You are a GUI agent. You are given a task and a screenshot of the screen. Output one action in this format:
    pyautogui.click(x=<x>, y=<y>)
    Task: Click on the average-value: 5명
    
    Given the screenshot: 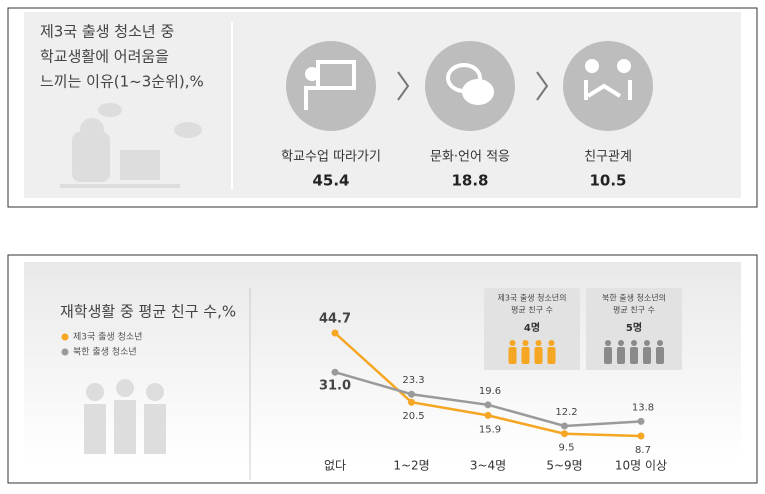 What is the action you would take?
    pyautogui.click(x=634, y=327)
    